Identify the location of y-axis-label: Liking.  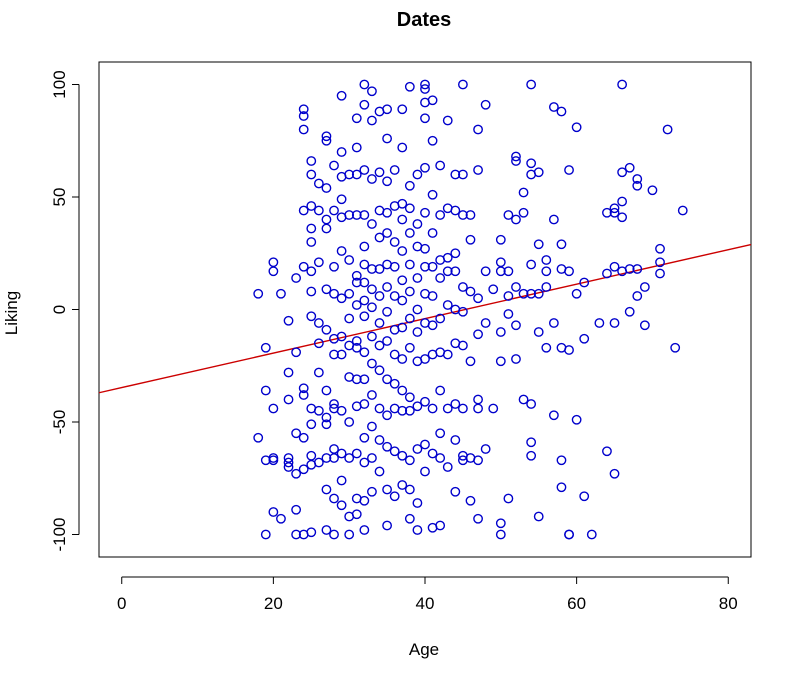
(11, 313).